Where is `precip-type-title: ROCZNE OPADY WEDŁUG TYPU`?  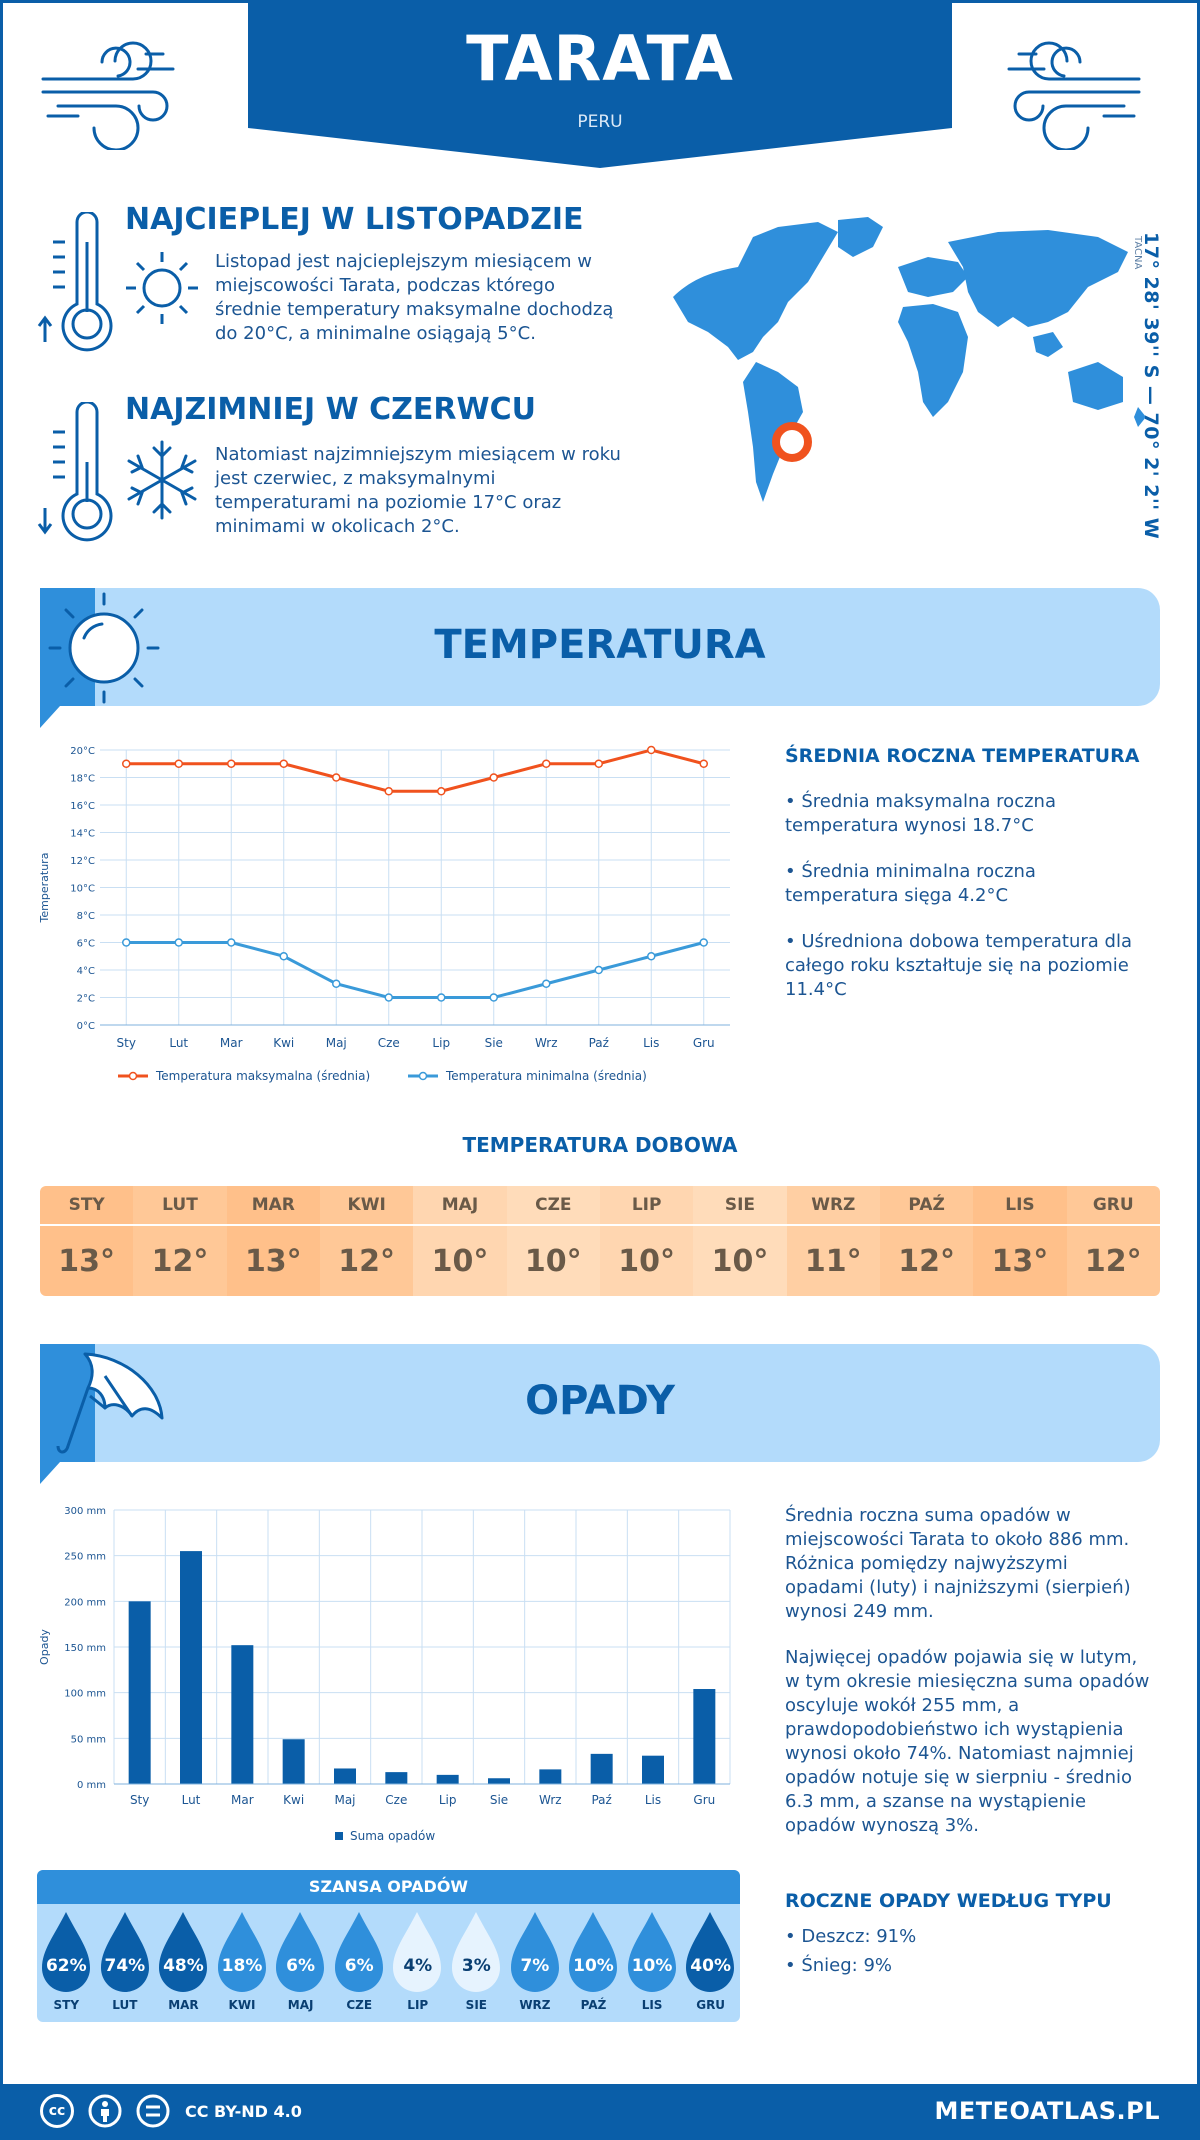 precip-type-title: ROCZNE OPADY WEDŁUG TYPU is located at coordinates (948, 1901).